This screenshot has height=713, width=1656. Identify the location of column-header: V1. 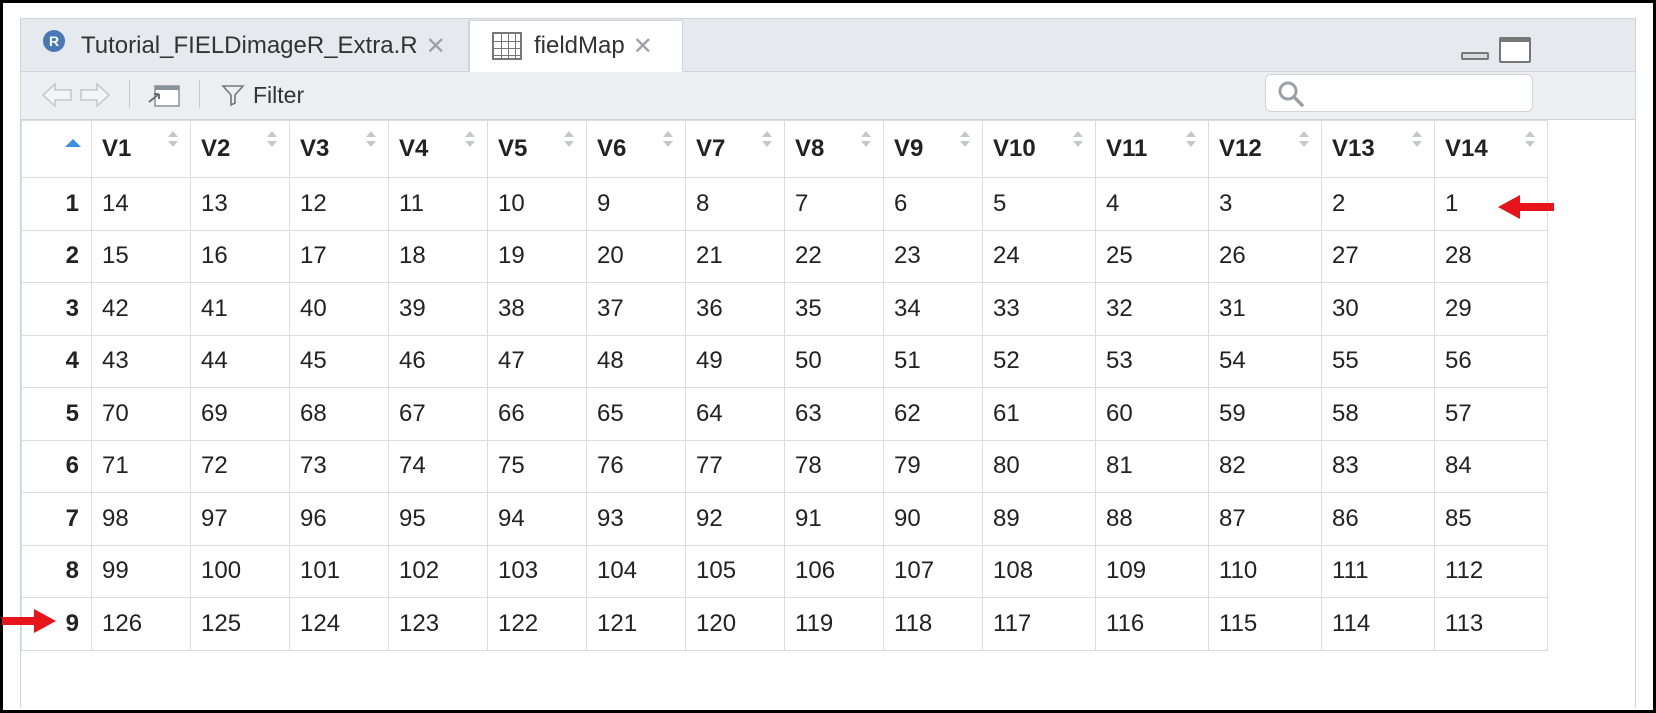
(141, 149).